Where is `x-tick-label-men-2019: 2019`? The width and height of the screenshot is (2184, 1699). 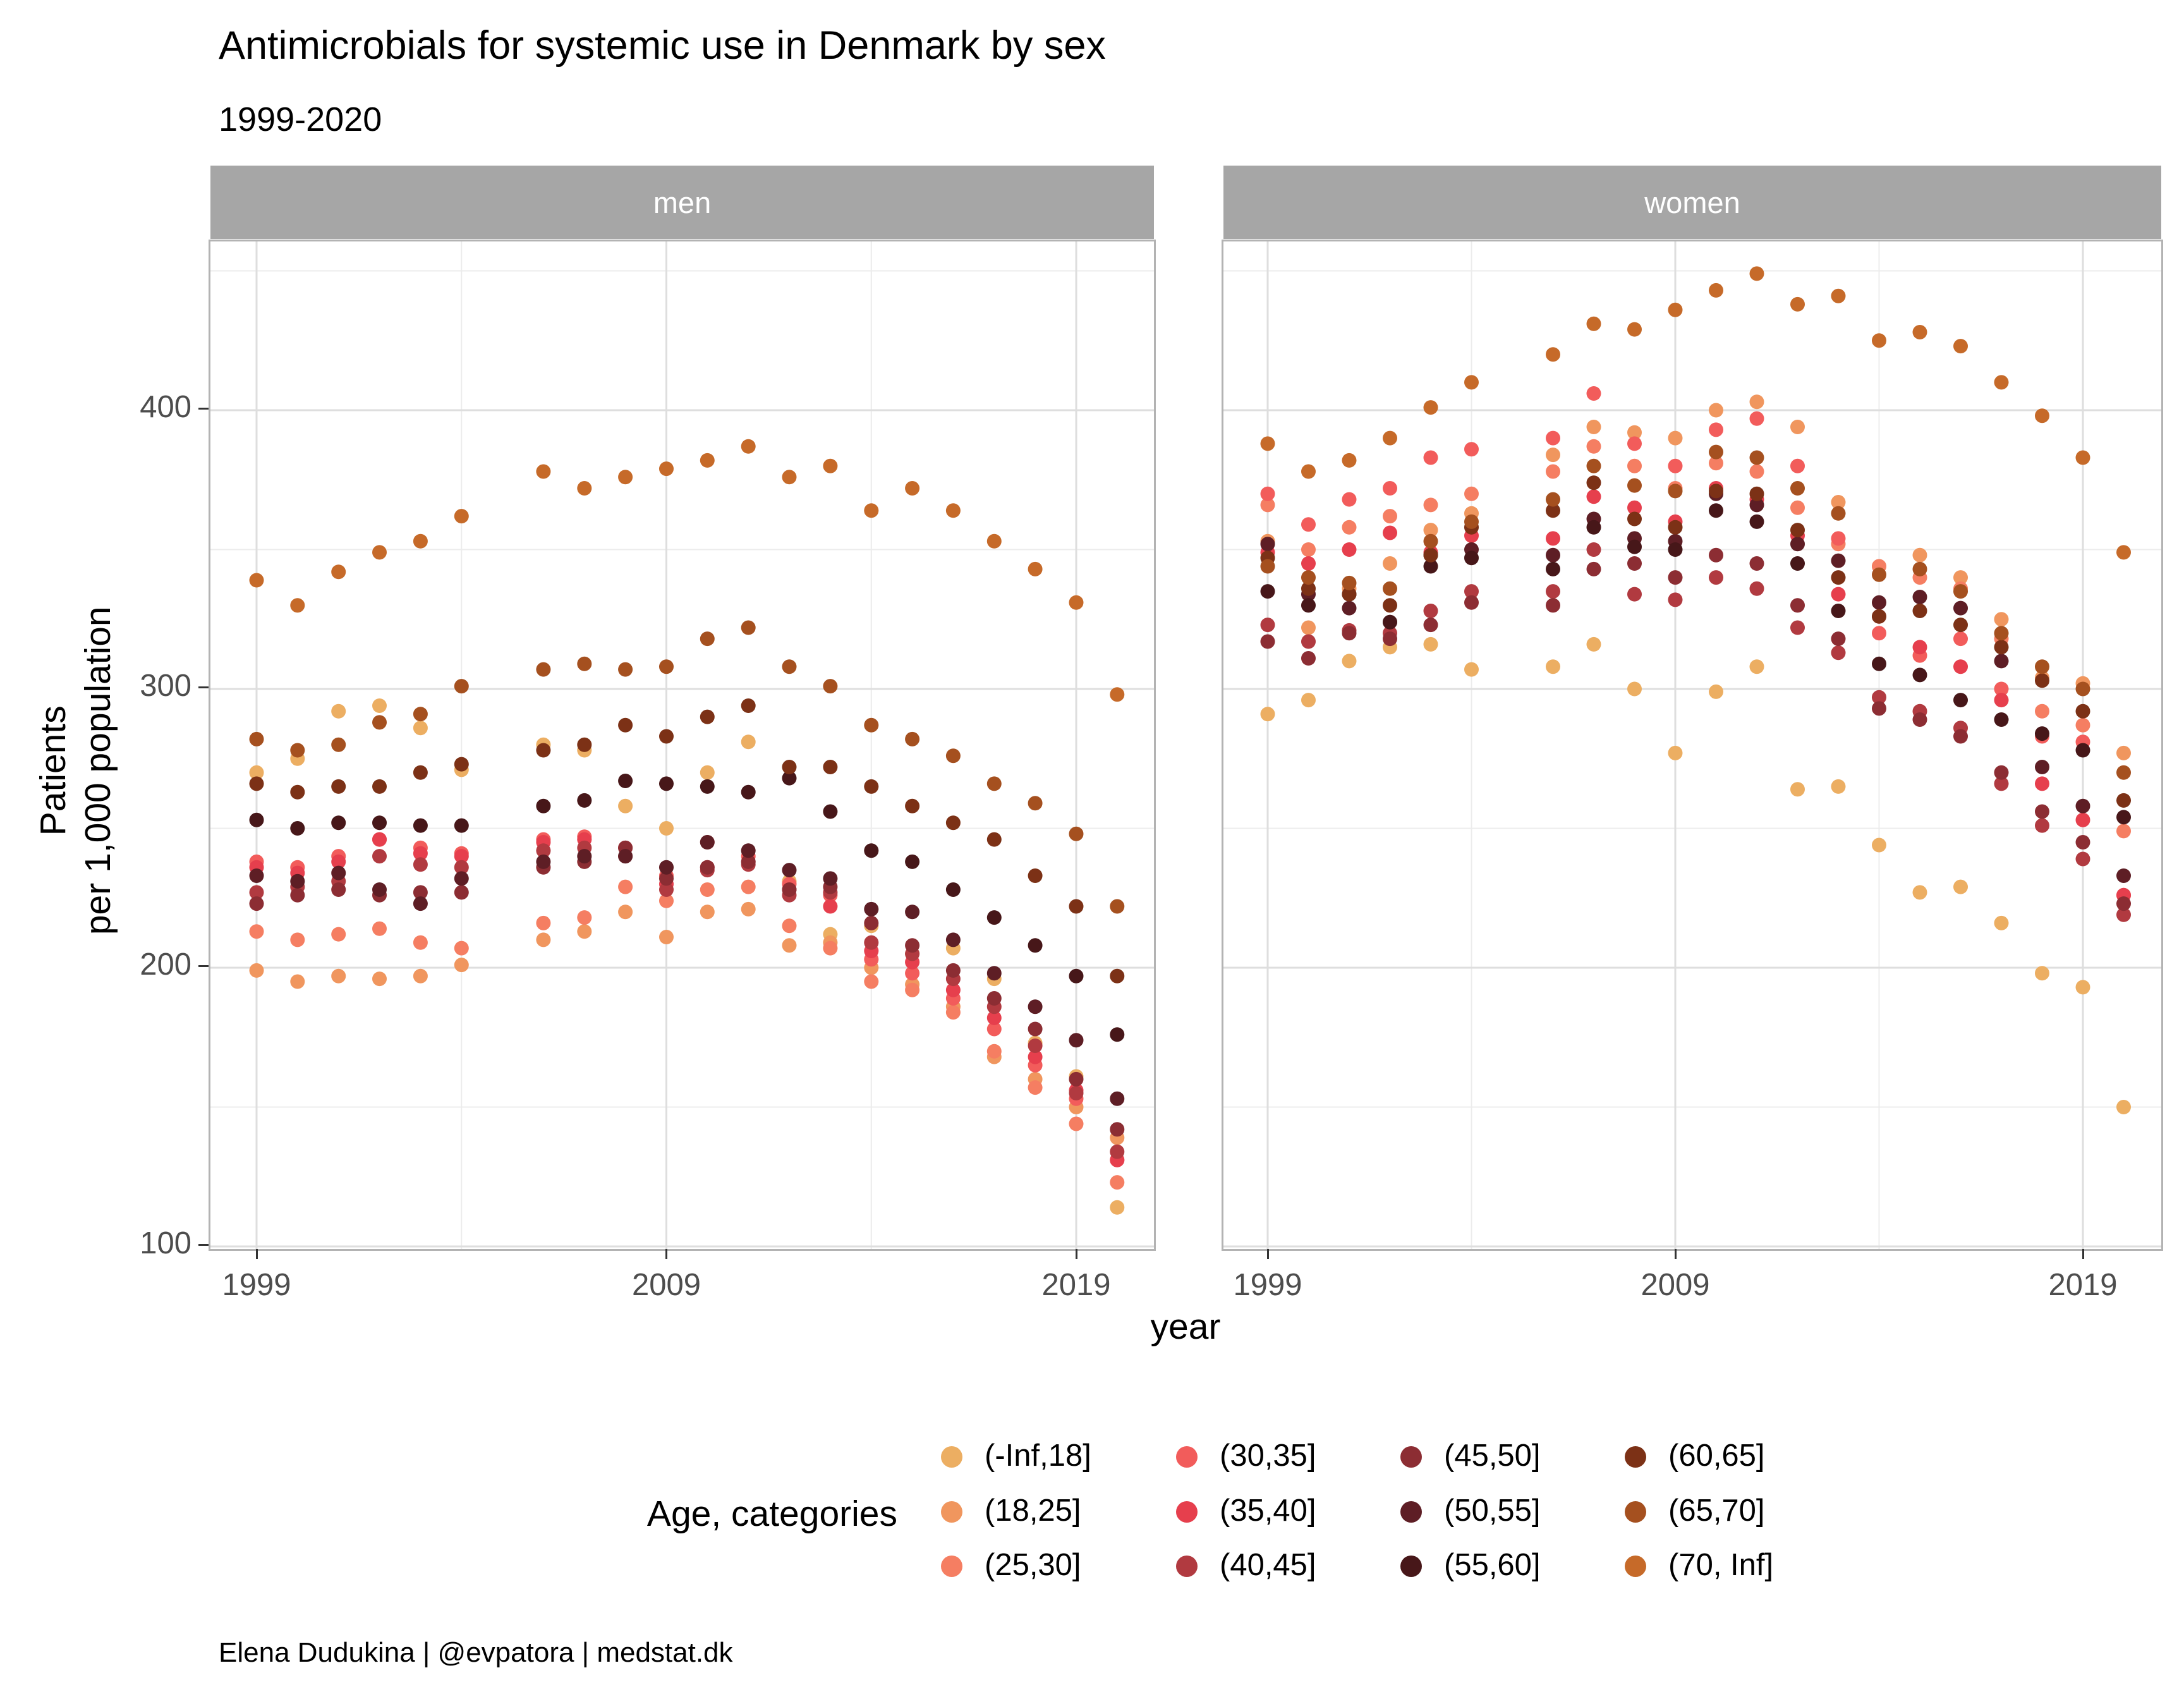 x-tick-label-men-2019: 2019 is located at coordinates (1076, 1285).